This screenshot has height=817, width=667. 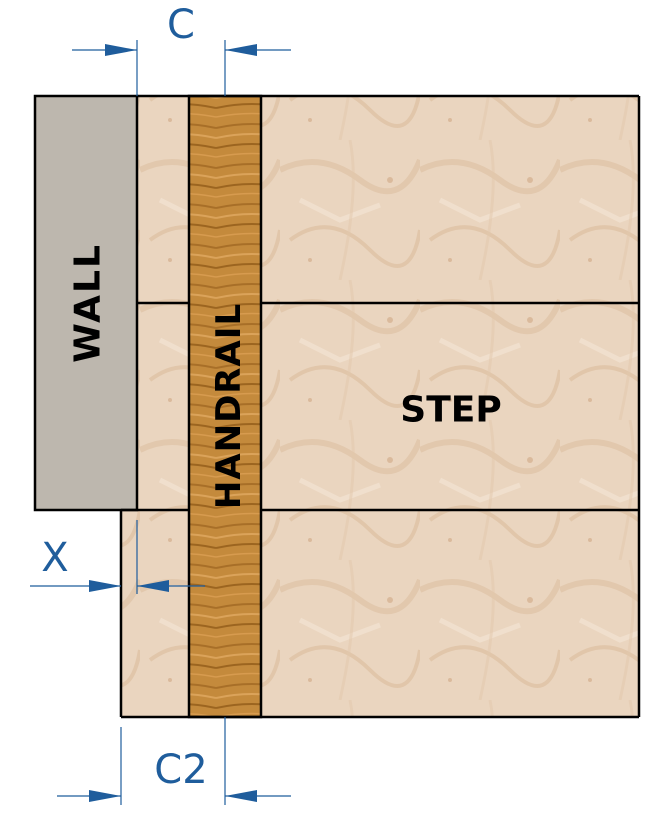 I want to click on dimension-c-label: C, so click(x=181, y=25).